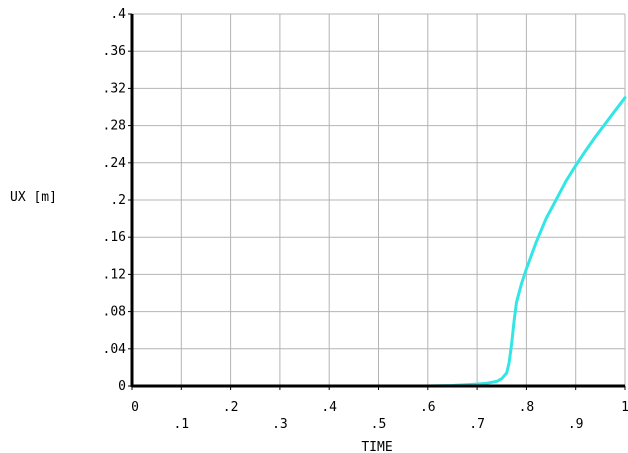 Image resolution: width=628 pixels, height=453 pixels. I want to click on y-tick-label-8: .32, so click(114, 88).